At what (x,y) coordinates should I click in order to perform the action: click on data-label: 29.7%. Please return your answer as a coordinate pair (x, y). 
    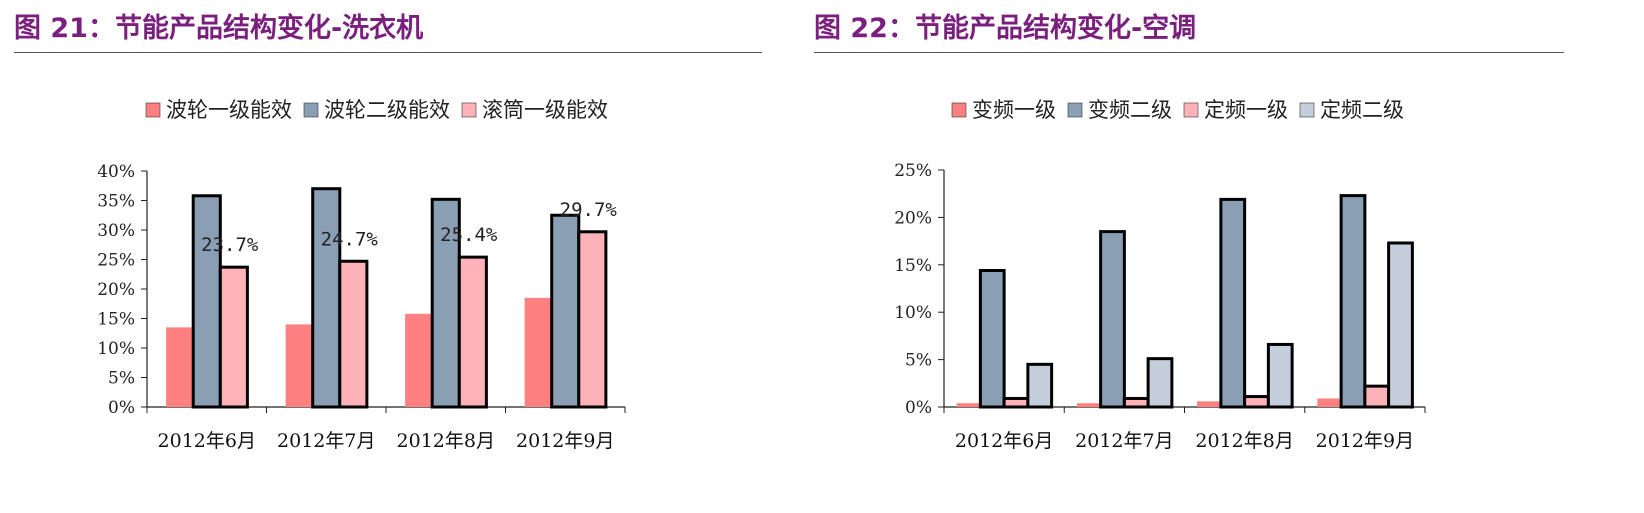
    Looking at the image, I should click on (589, 210).